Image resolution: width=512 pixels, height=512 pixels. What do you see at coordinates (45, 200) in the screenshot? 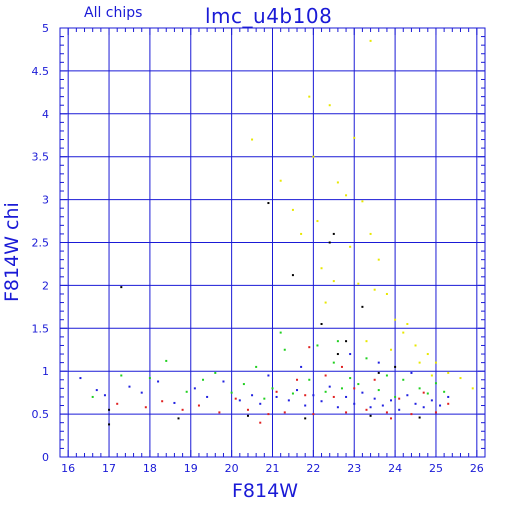
I see `y-tick-label: 3` at bounding box center [45, 200].